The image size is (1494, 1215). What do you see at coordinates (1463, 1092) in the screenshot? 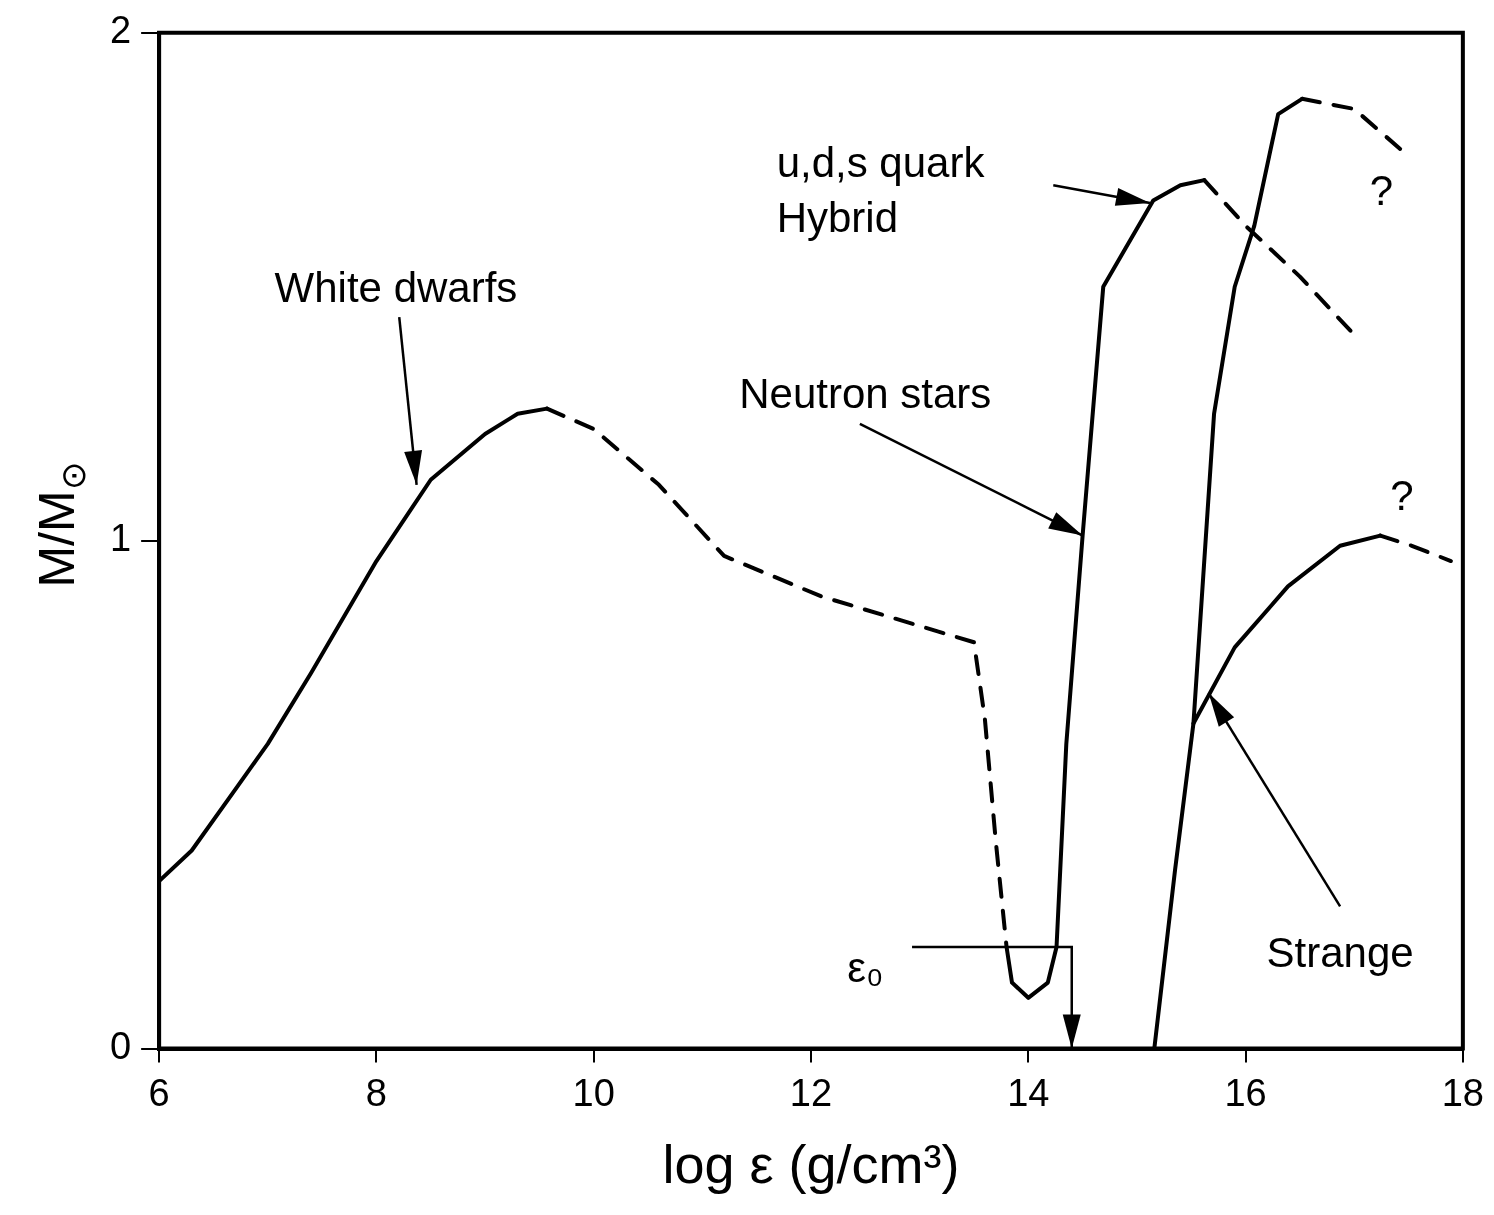
I see `x-tick-label: 18` at bounding box center [1463, 1092].